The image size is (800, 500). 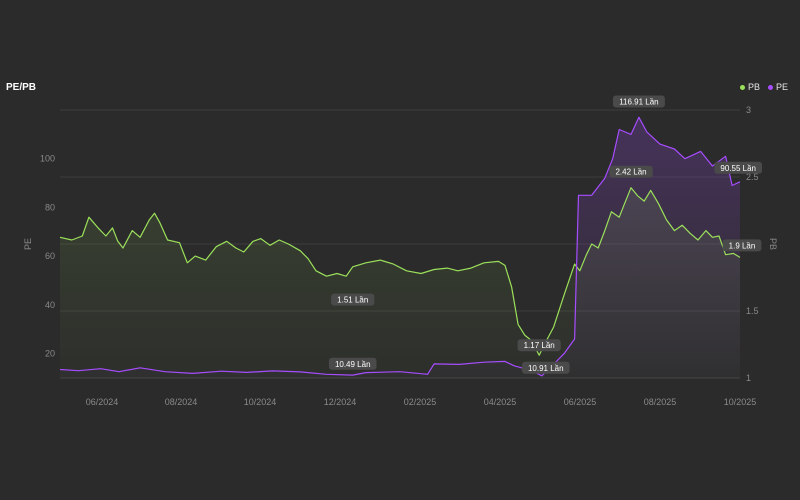 What do you see at coordinates (742, 87) in the screenshot?
I see `pb-dot-icon` at bounding box center [742, 87].